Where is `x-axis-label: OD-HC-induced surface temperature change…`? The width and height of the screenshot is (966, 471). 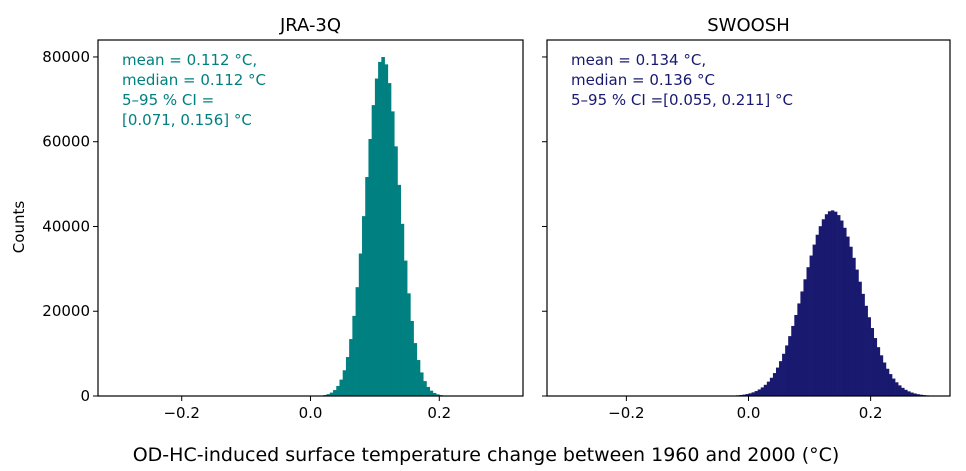 x-axis-label: OD-HC-induced surface temperature change… is located at coordinates (486, 455).